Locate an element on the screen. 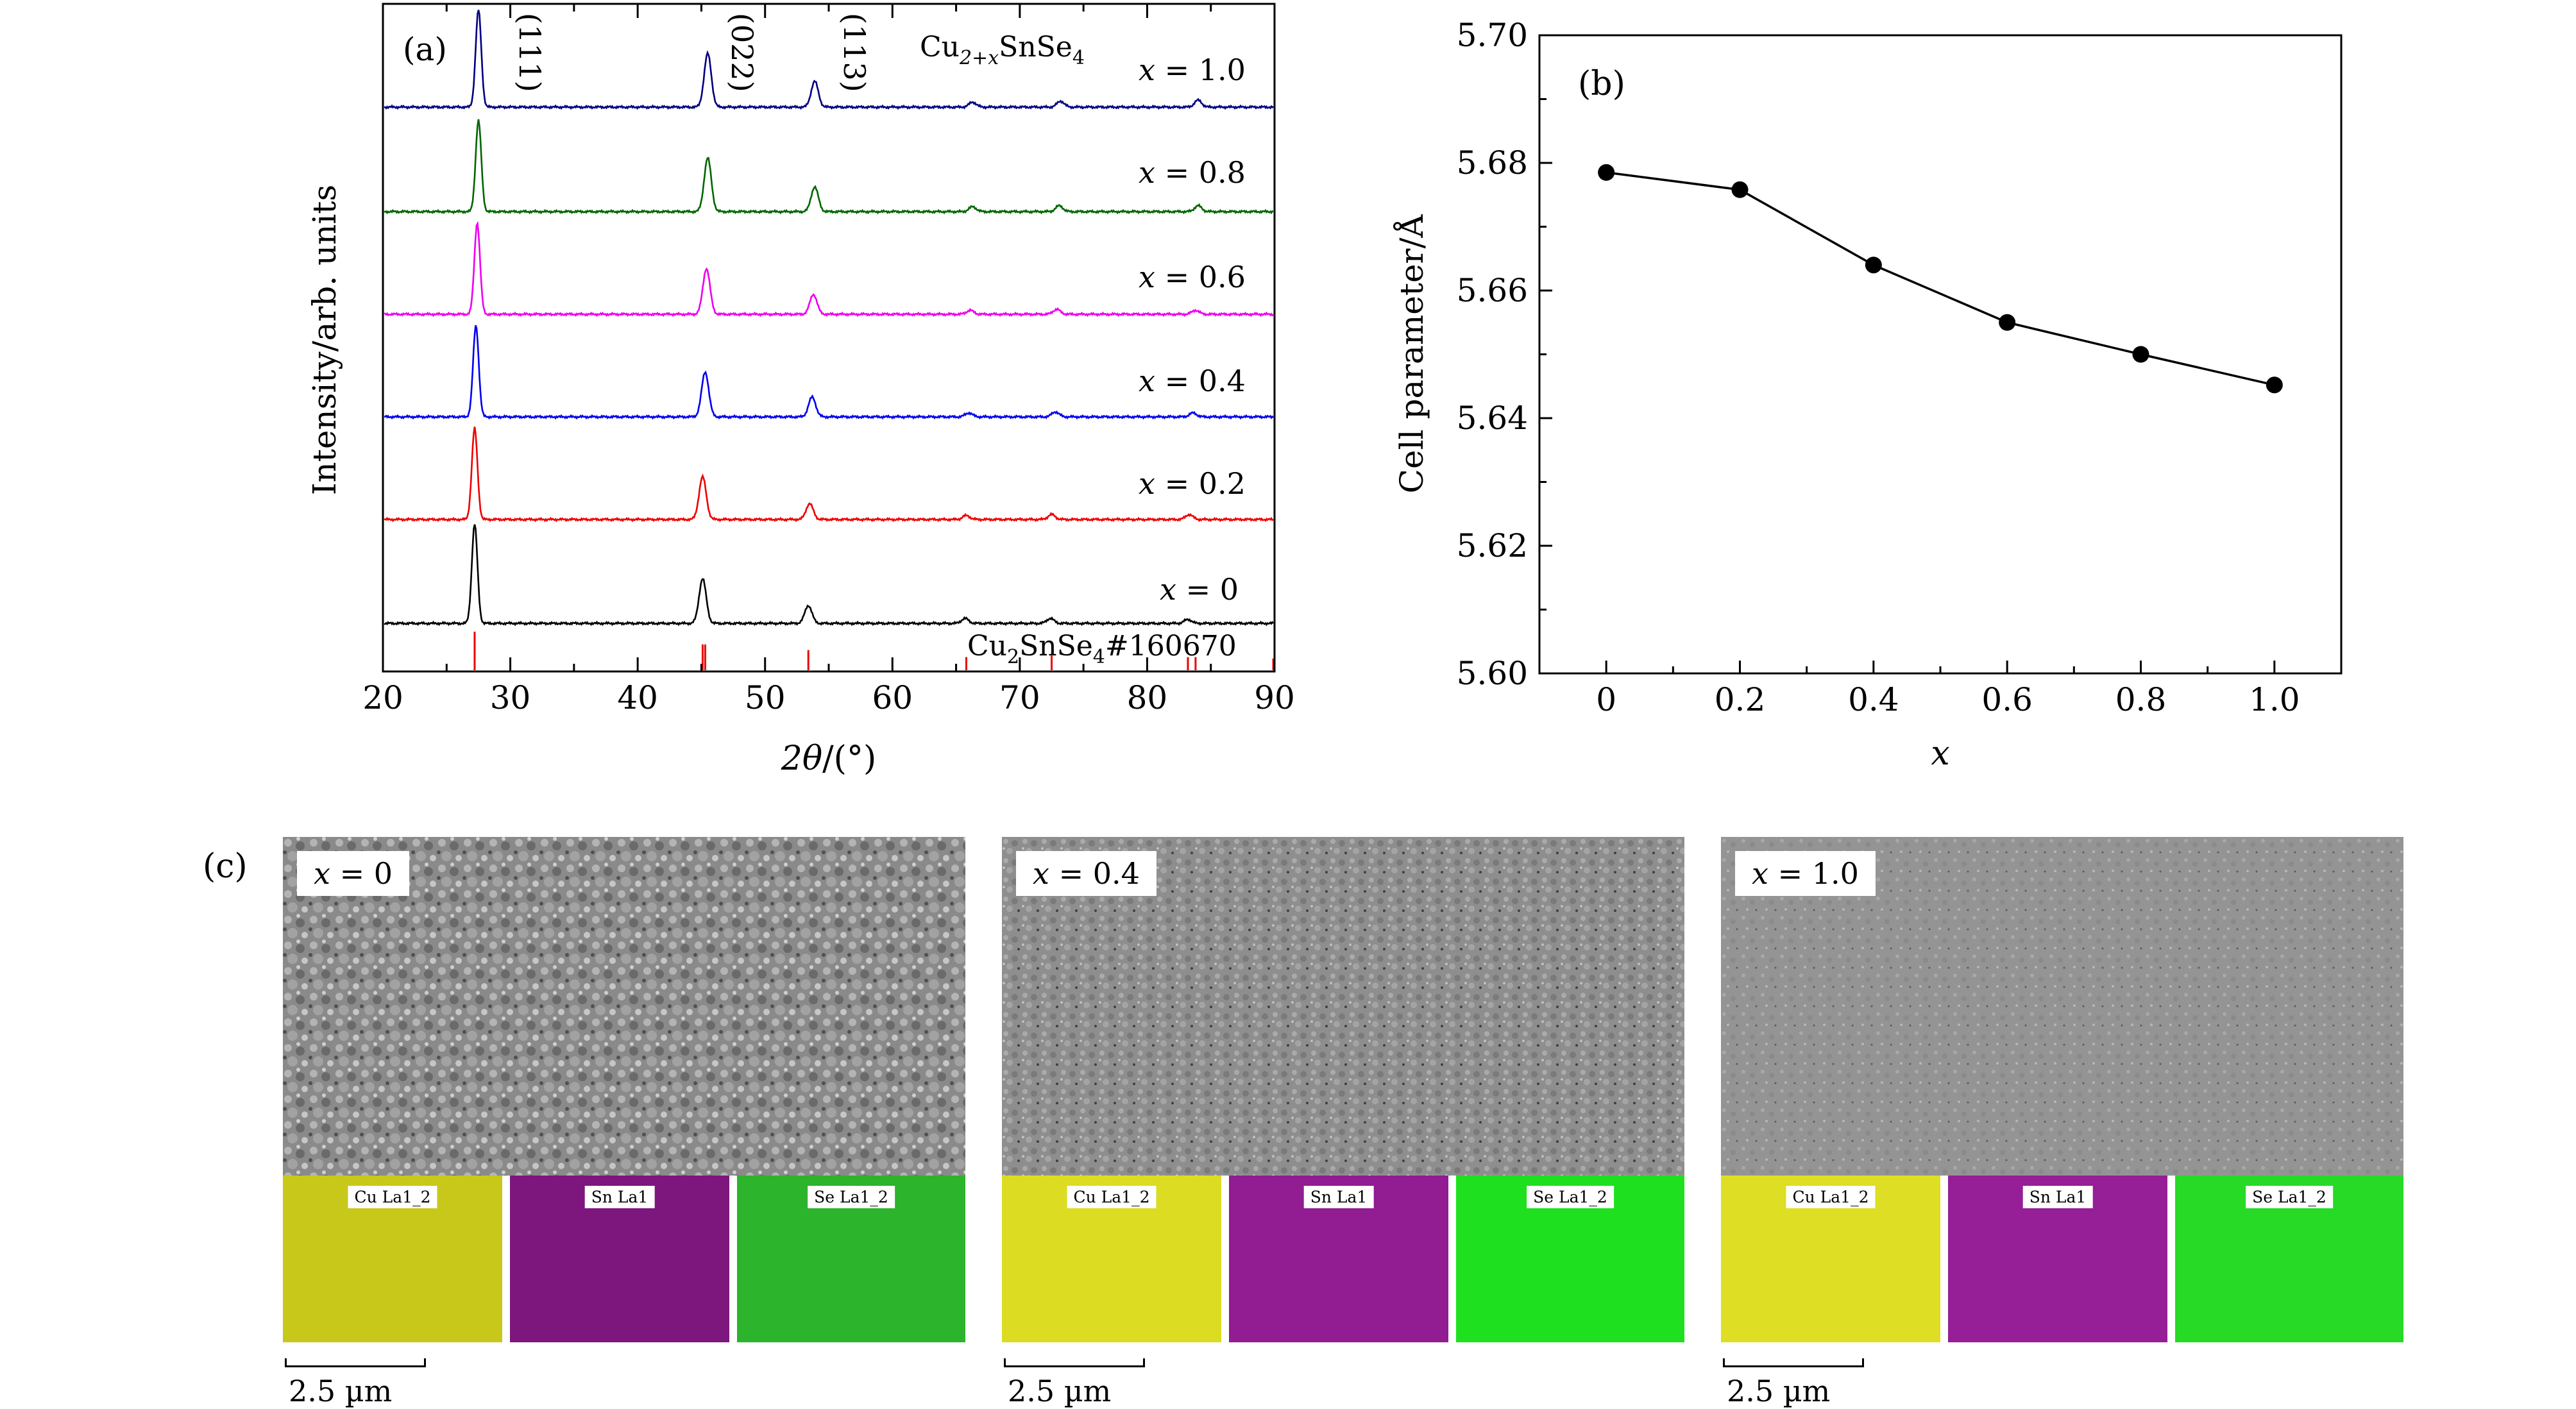 Image resolution: width=2576 pixels, height=1409 pixels. xrd-series-label: x = 0 is located at coordinates (1199, 589).